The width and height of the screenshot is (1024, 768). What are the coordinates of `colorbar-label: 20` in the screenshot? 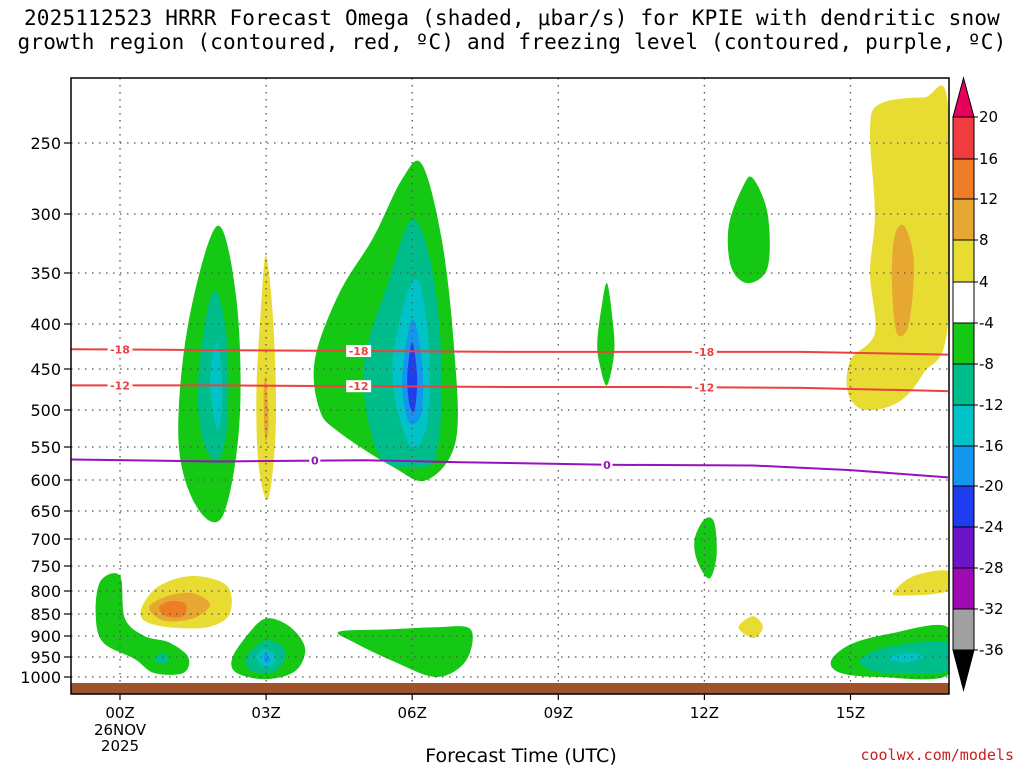 It's located at (988, 117).